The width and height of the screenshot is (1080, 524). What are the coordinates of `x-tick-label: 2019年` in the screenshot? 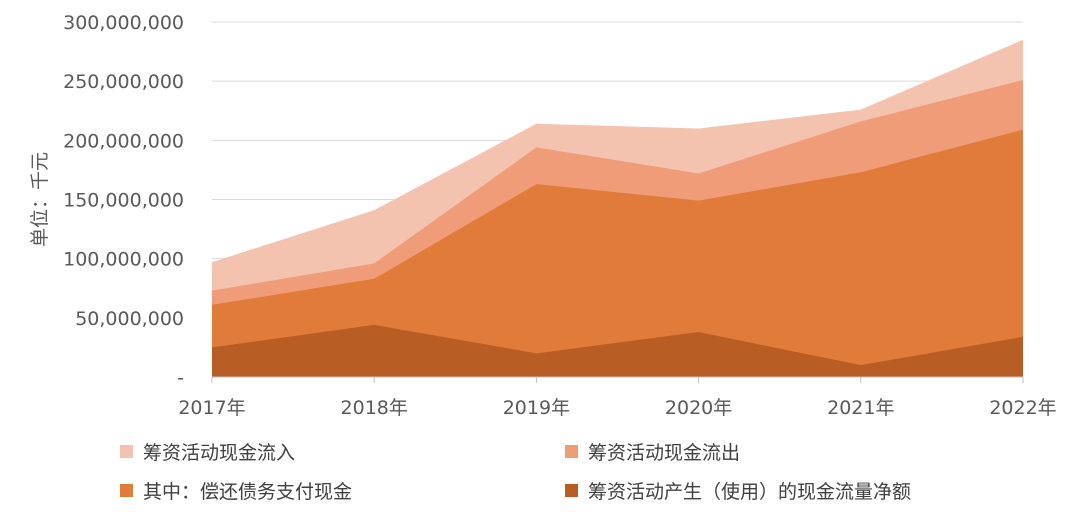 It's located at (536, 408).